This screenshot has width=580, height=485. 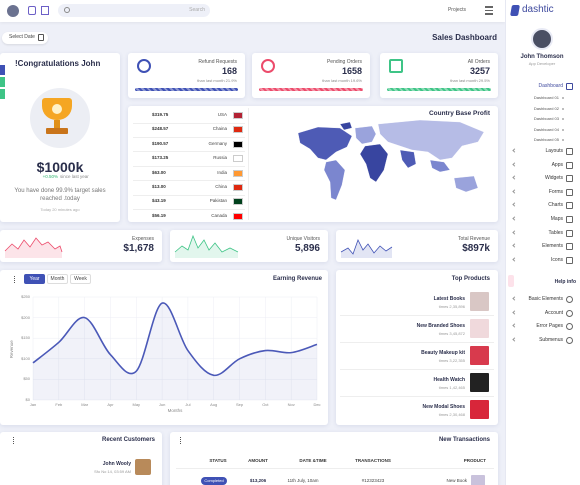 I want to click on x-tick-label: May, so click(x=136, y=404).